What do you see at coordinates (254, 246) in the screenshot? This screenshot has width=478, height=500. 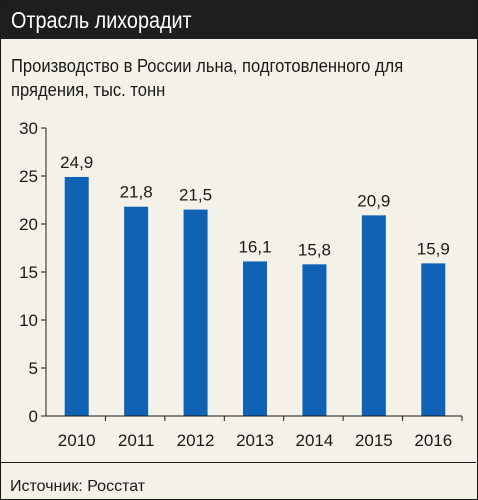 I see `bar-value-label: 16,1` at bounding box center [254, 246].